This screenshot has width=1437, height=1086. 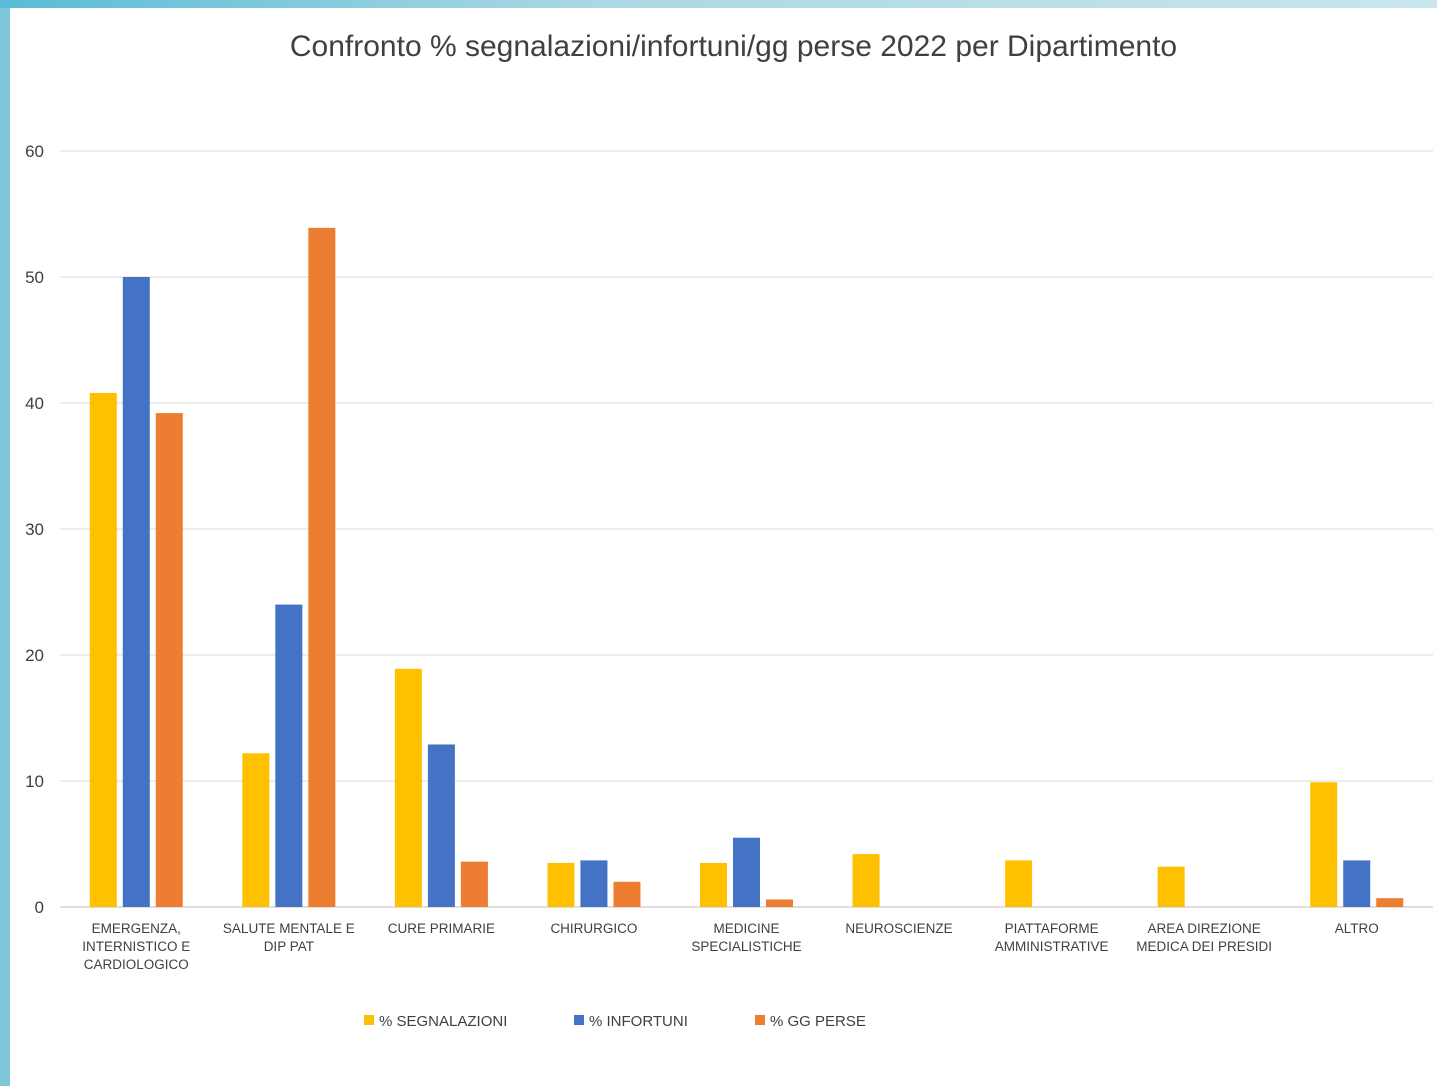 What do you see at coordinates (34, 403) in the screenshot?
I see `y-tick-label: 40` at bounding box center [34, 403].